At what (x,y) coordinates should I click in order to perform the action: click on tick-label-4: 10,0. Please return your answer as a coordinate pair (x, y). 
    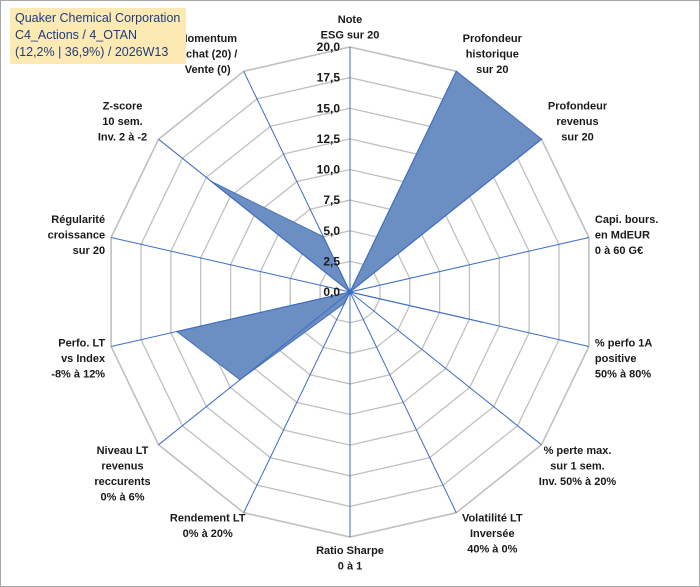
    Looking at the image, I should click on (329, 170).